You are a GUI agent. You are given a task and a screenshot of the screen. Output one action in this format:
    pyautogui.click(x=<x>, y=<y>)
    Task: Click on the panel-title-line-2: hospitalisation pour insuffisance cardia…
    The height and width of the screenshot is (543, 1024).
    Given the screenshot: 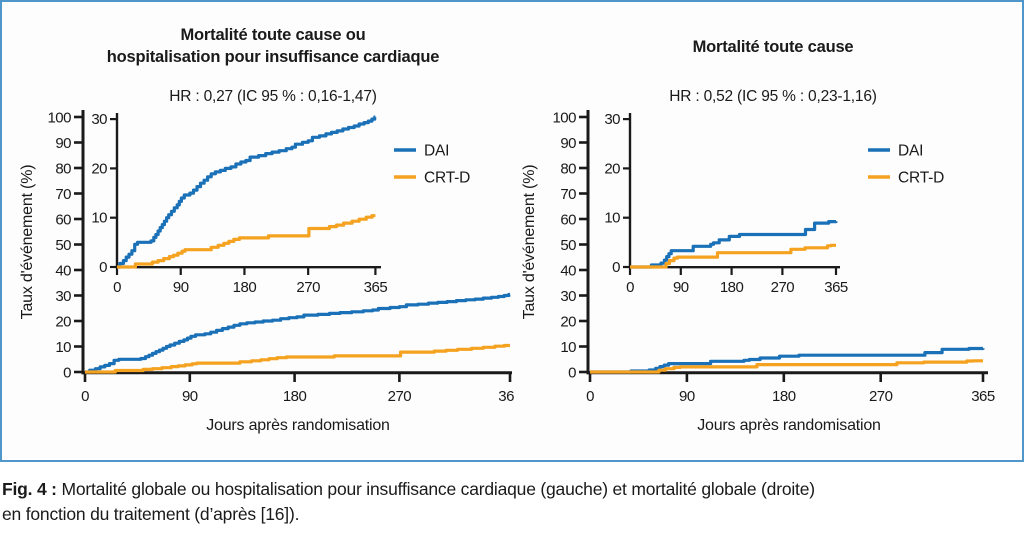 What is the action you would take?
    pyautogui.click(x=273, y=57)
    